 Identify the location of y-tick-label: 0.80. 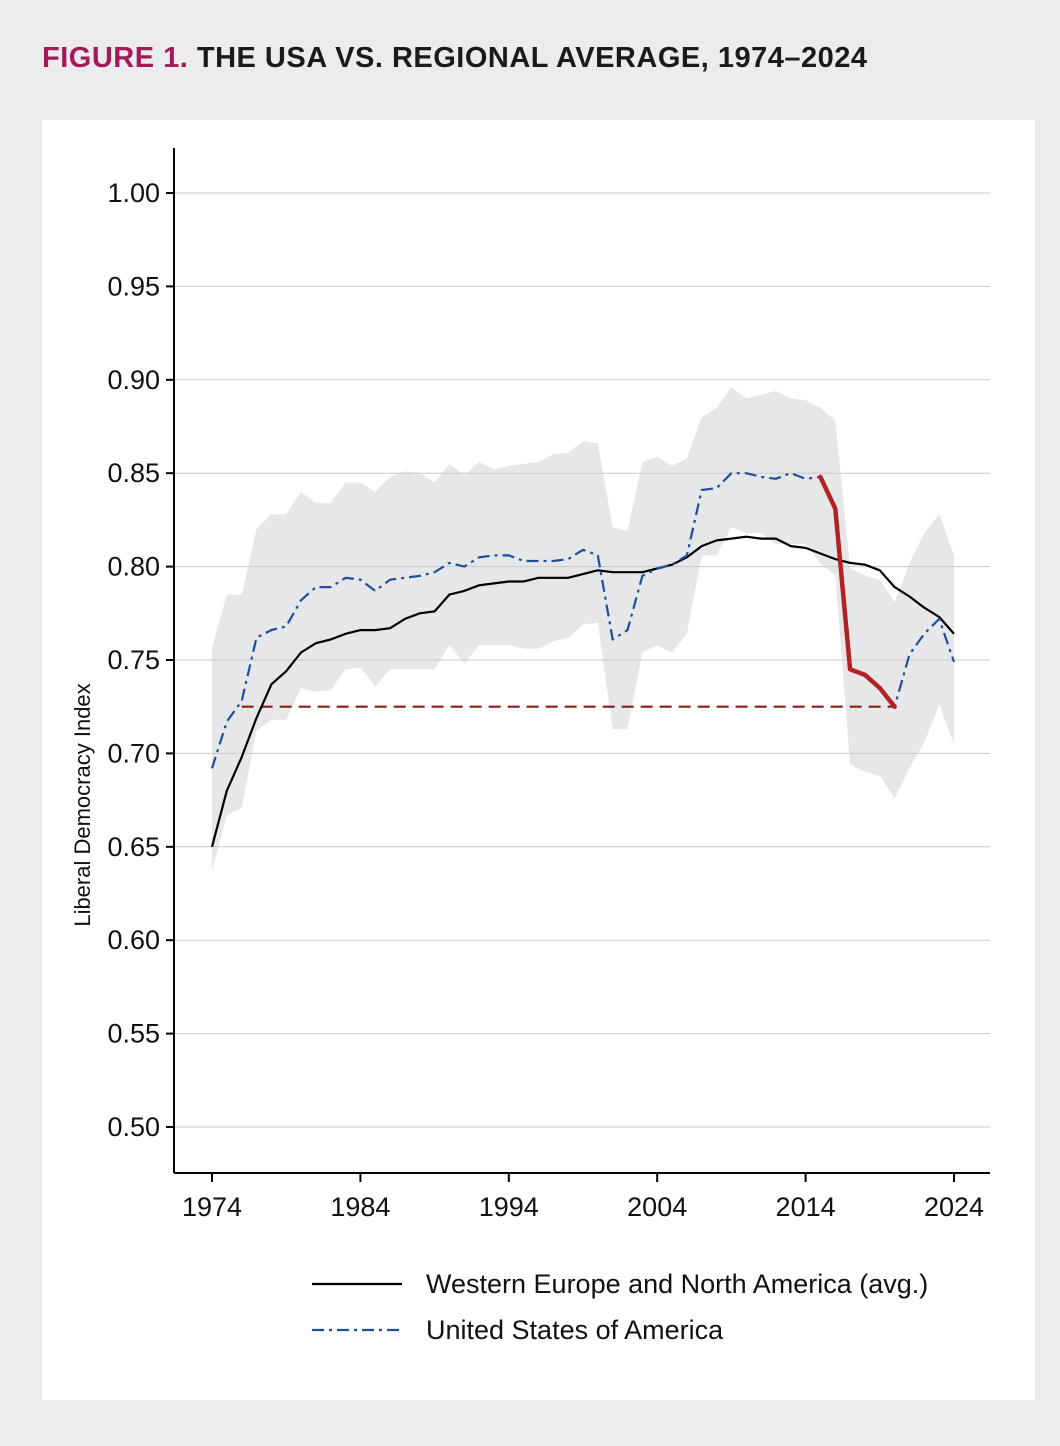
(133, 567).